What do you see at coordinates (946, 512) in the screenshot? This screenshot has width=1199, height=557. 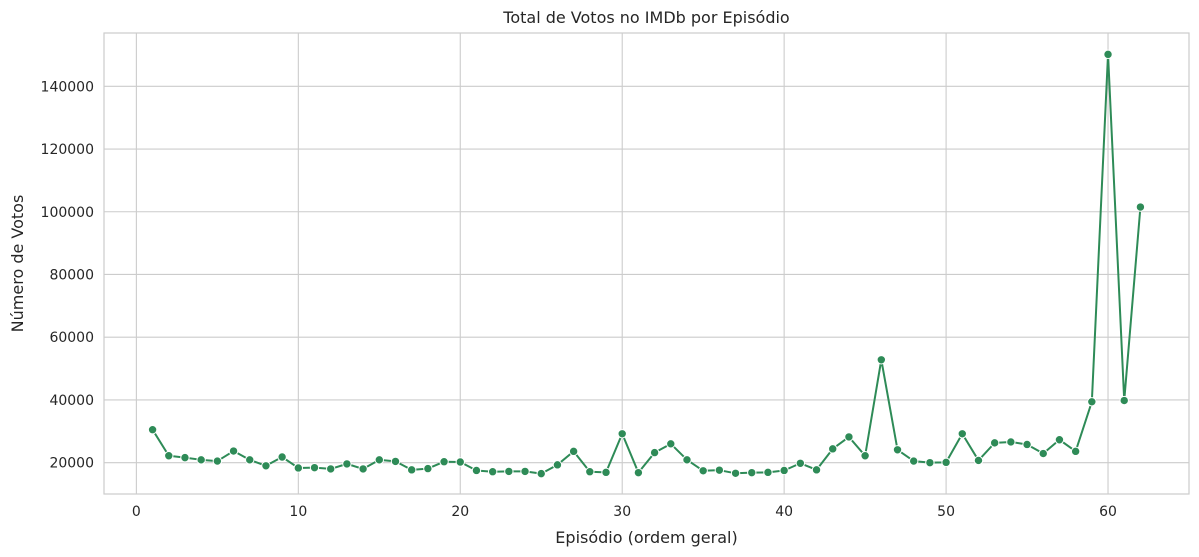 I see `x-tick-label: 50` at bounding box center [946, 512].